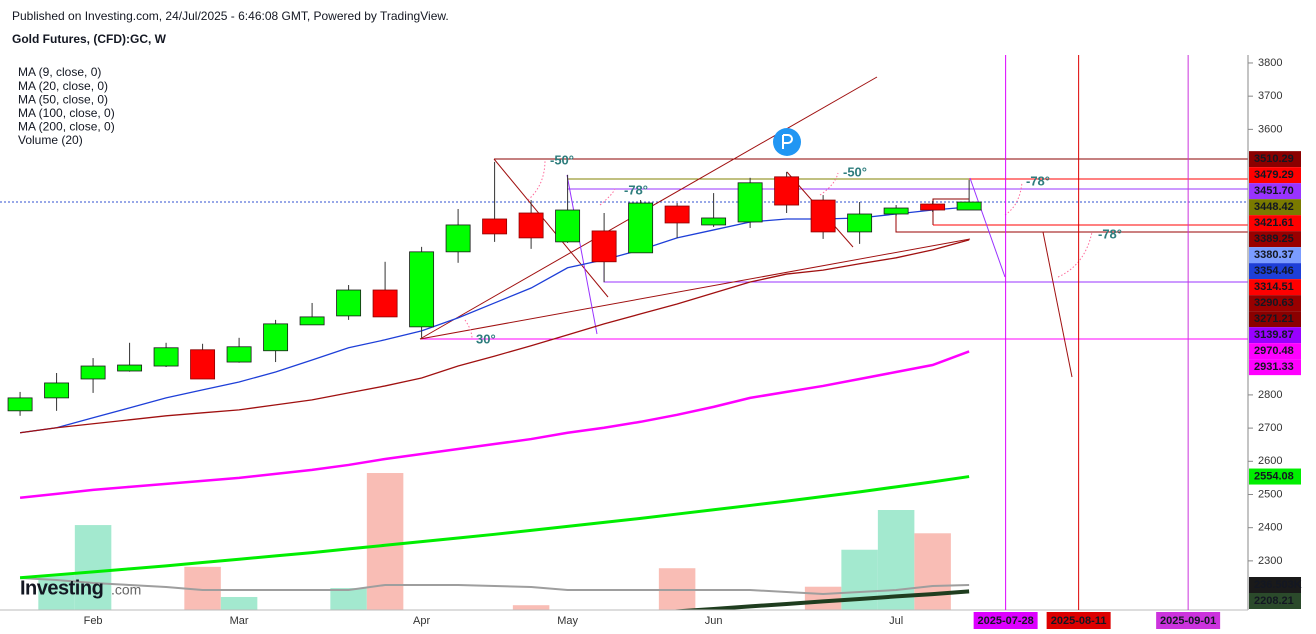 This screenshot has height=634, width=1316. I want to click on price-badge-label: 2931.33, so click(1274, 367).